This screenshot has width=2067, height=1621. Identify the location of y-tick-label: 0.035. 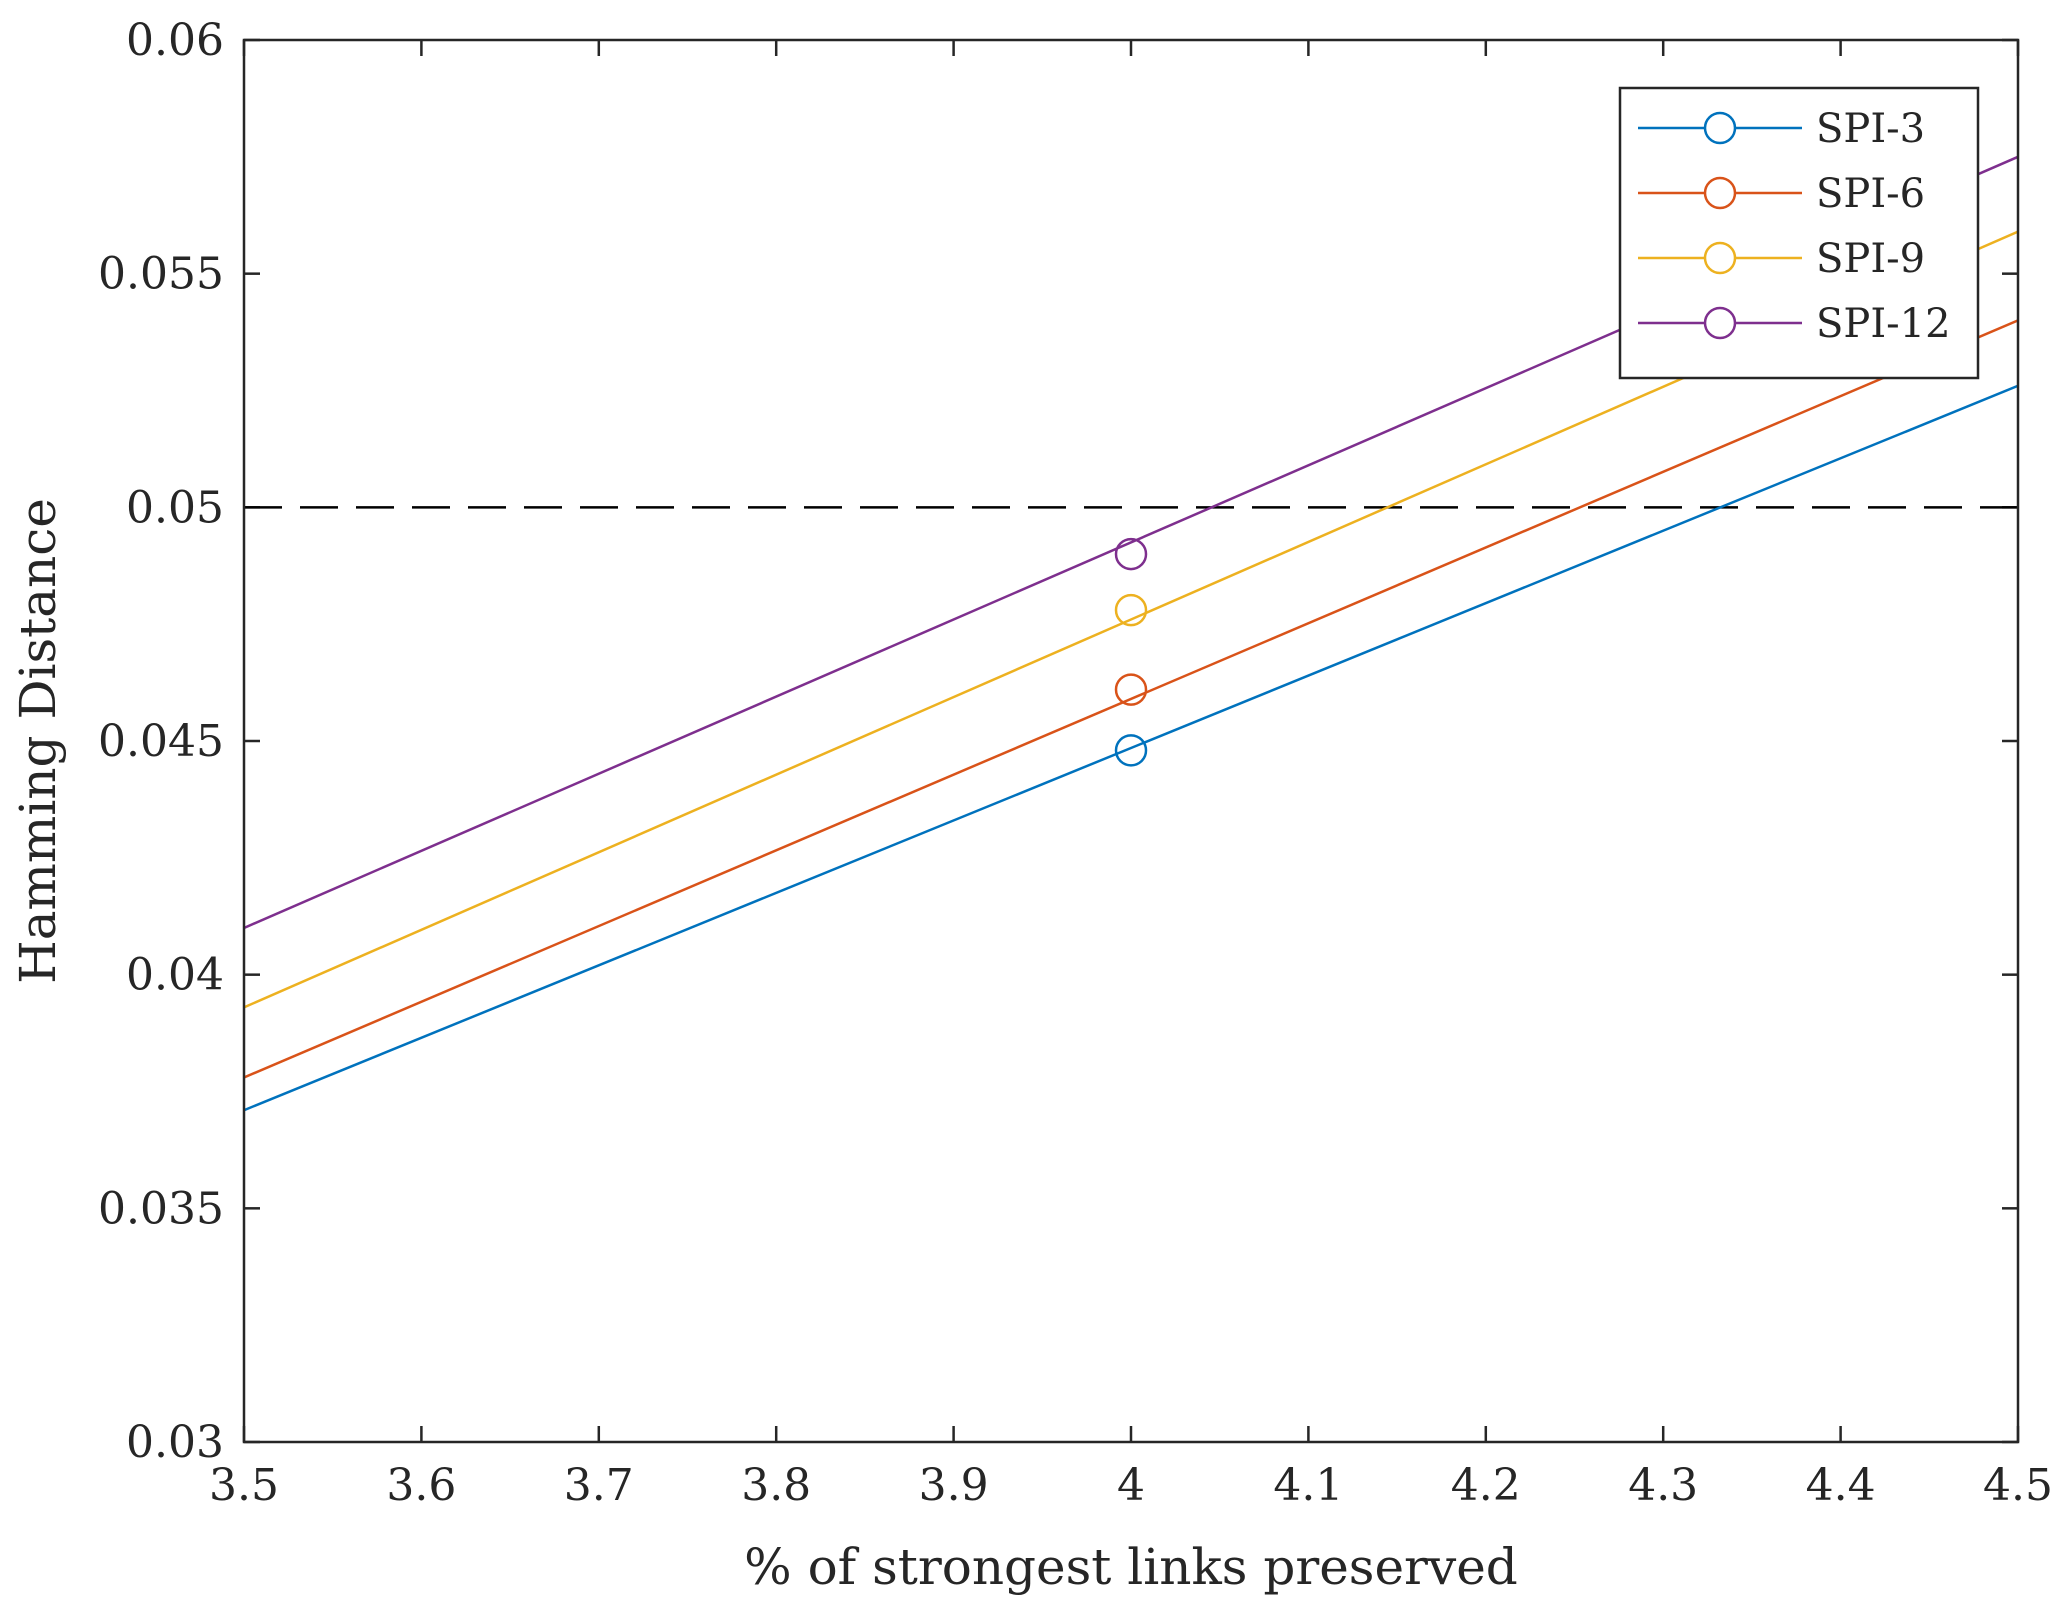
(161, 1208).